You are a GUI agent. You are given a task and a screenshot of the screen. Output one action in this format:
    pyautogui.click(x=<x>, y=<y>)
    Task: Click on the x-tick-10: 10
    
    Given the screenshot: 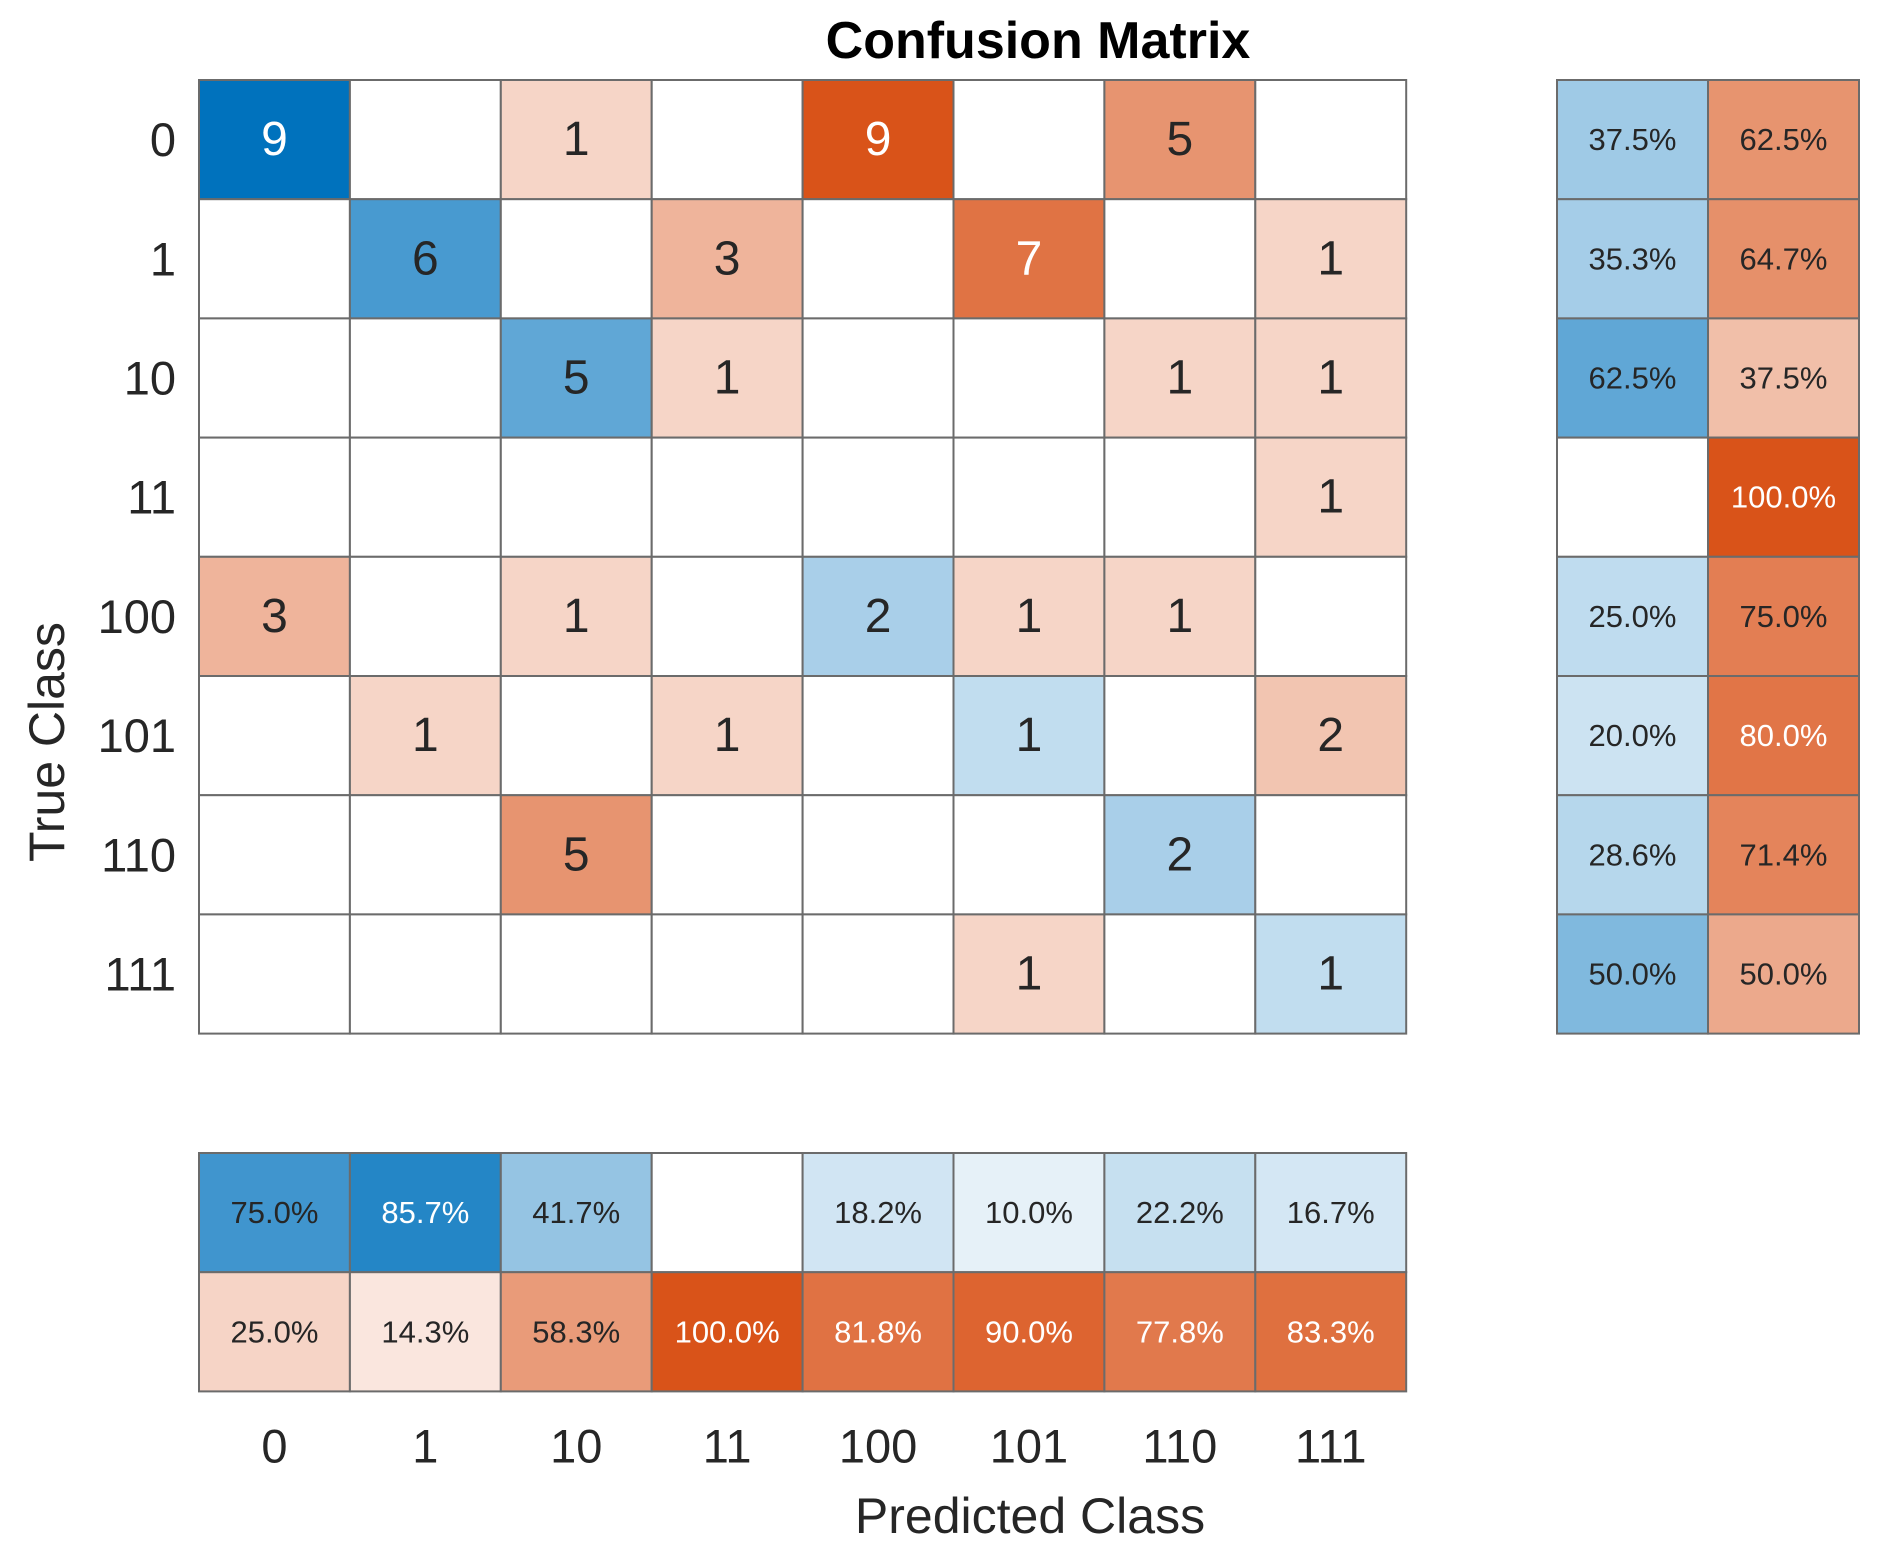 What is the action you would take?
    pyautogui.click(x=576, y=1446)
    